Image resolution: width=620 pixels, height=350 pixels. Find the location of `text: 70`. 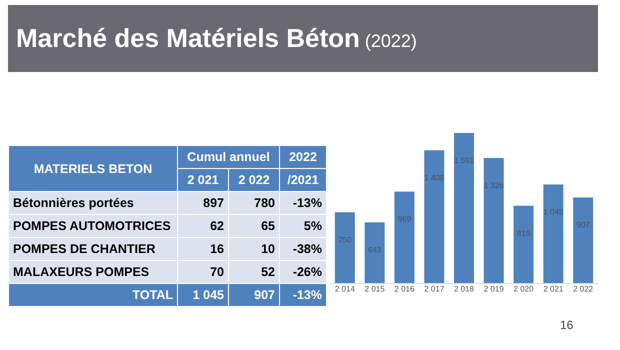

text: 70 is located at coordinates (203, 272).